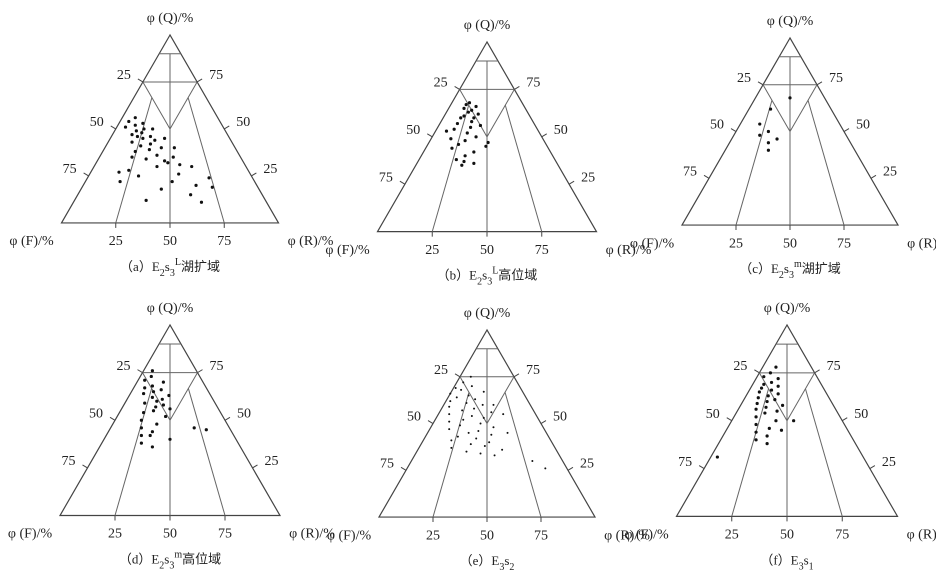 The image size is (936, 580). What do you see at coordinates (779, 559) in the screenshot?
I see `caption-part: （f）E` at bounding box center [779, 559].